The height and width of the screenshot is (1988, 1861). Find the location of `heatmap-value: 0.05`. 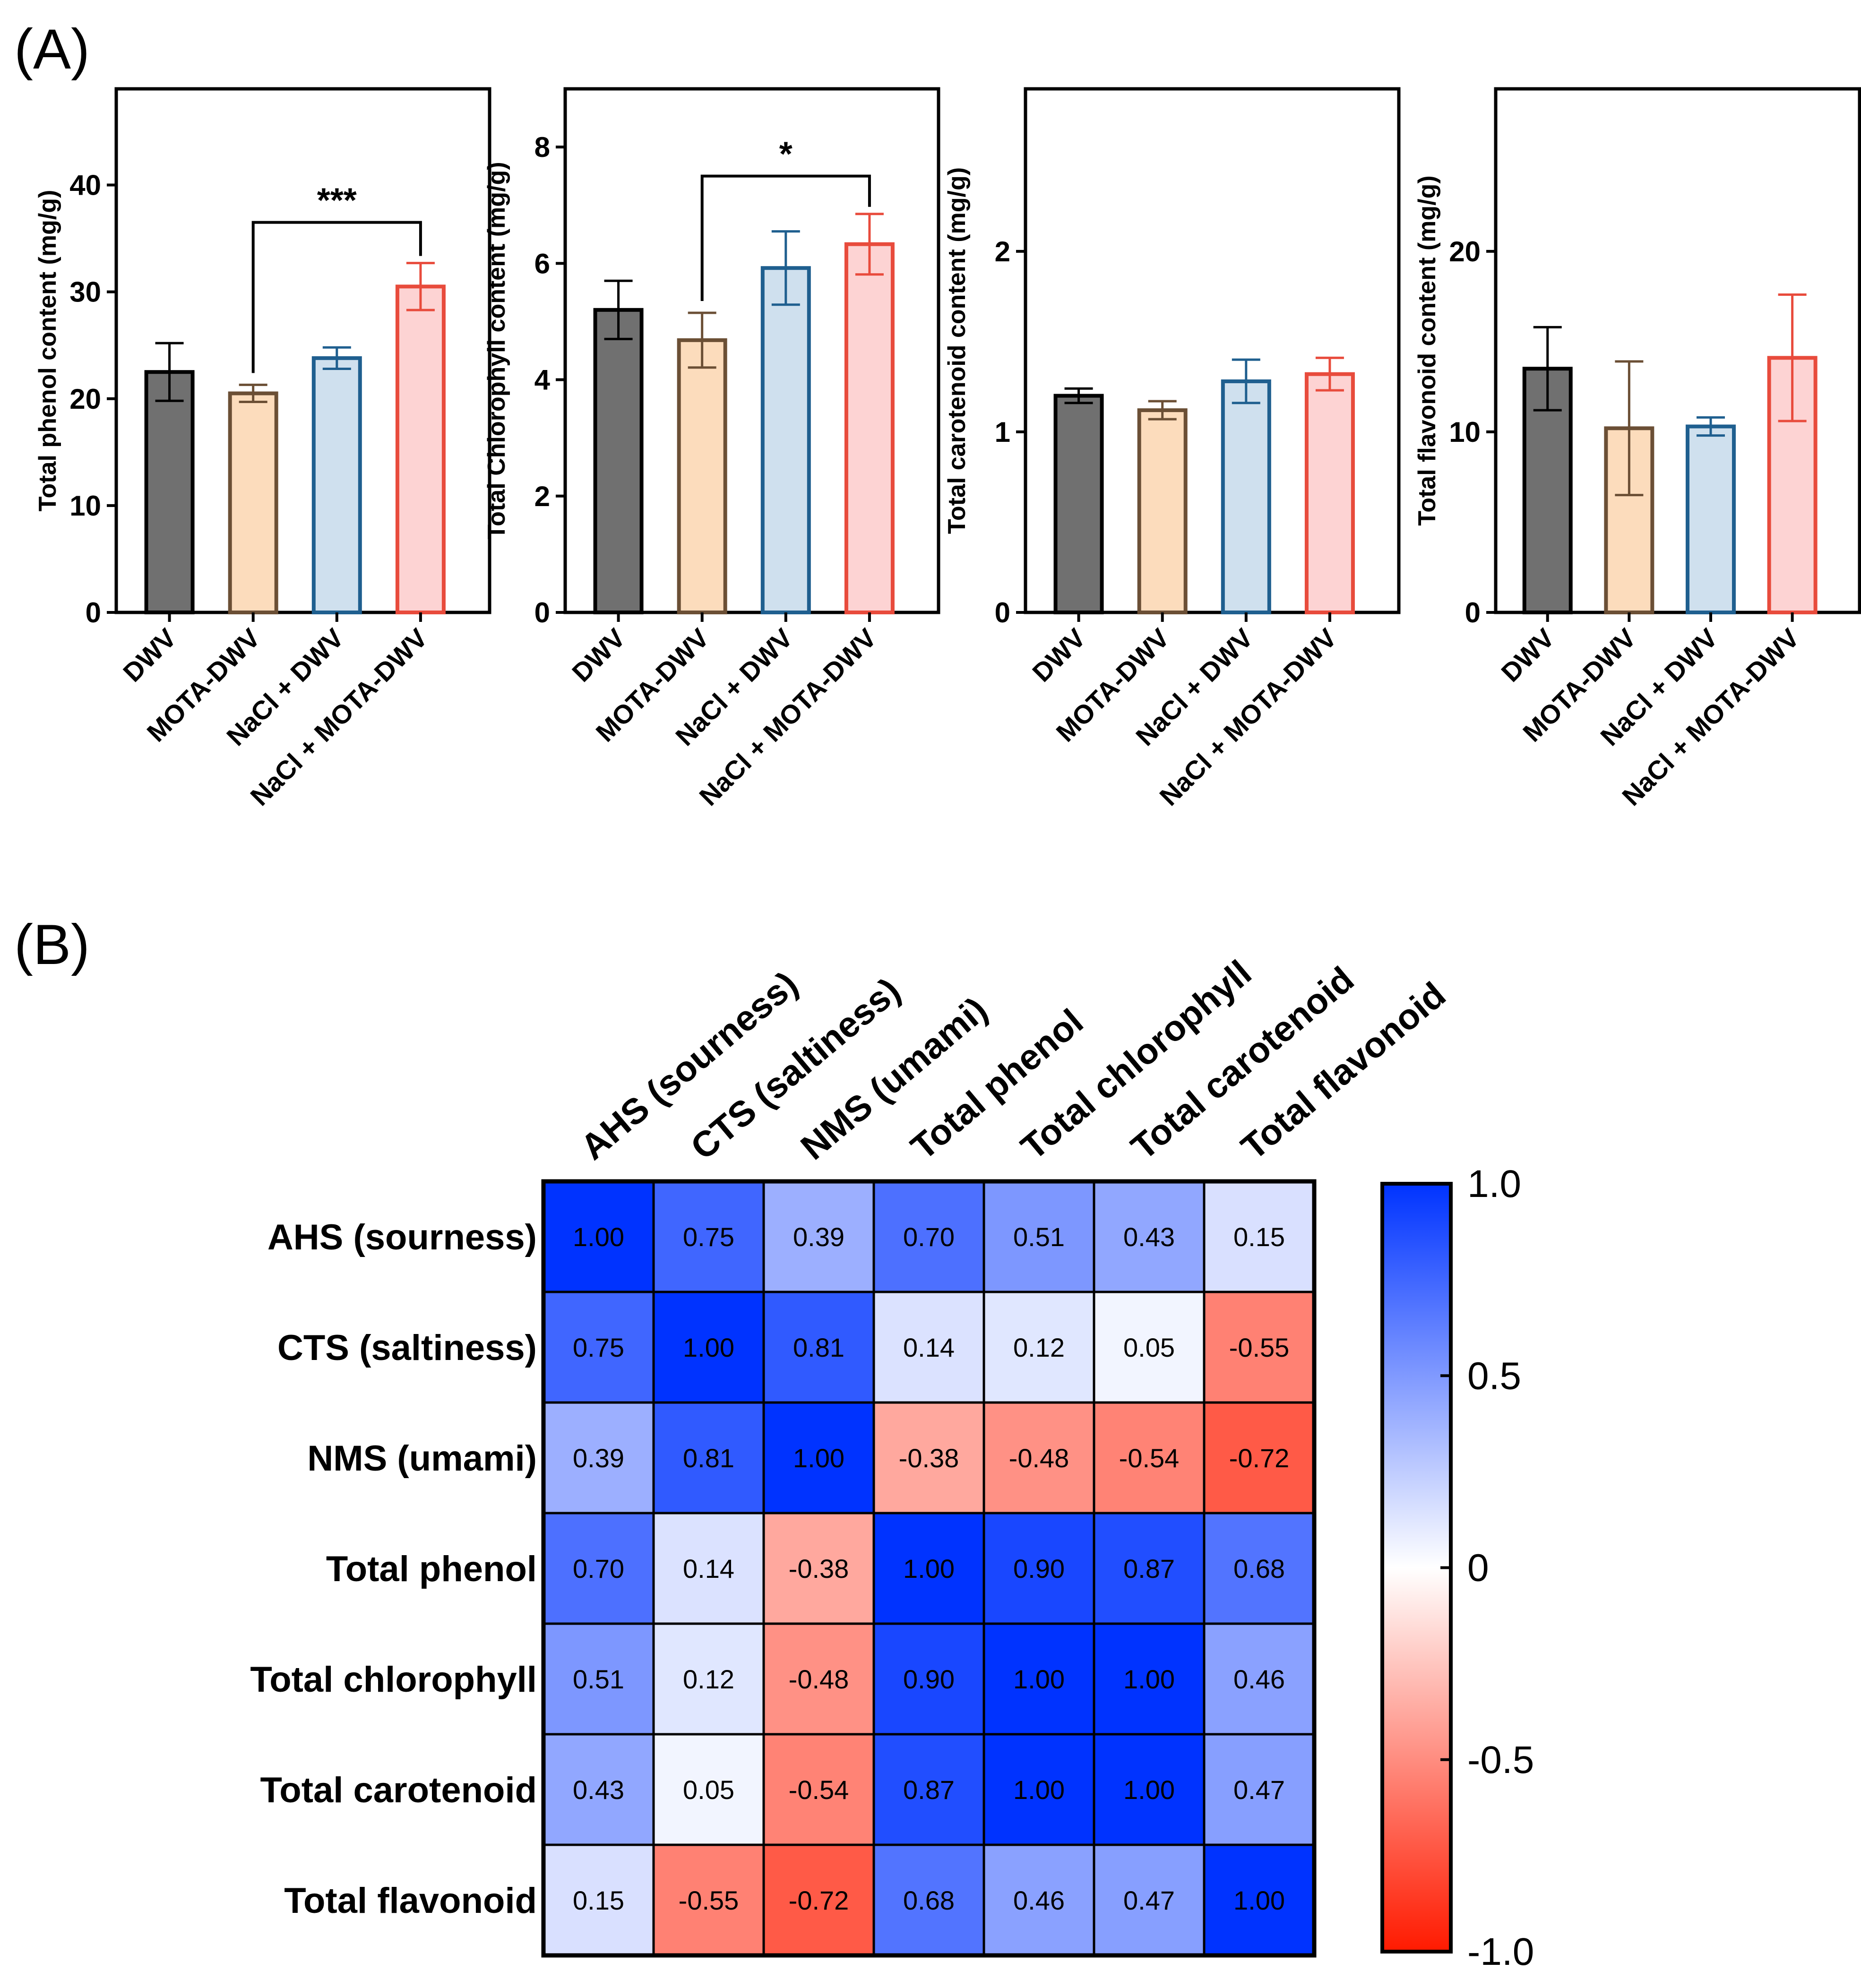

heatmap-value: 0.05 is located at coordinates (708, 1790).